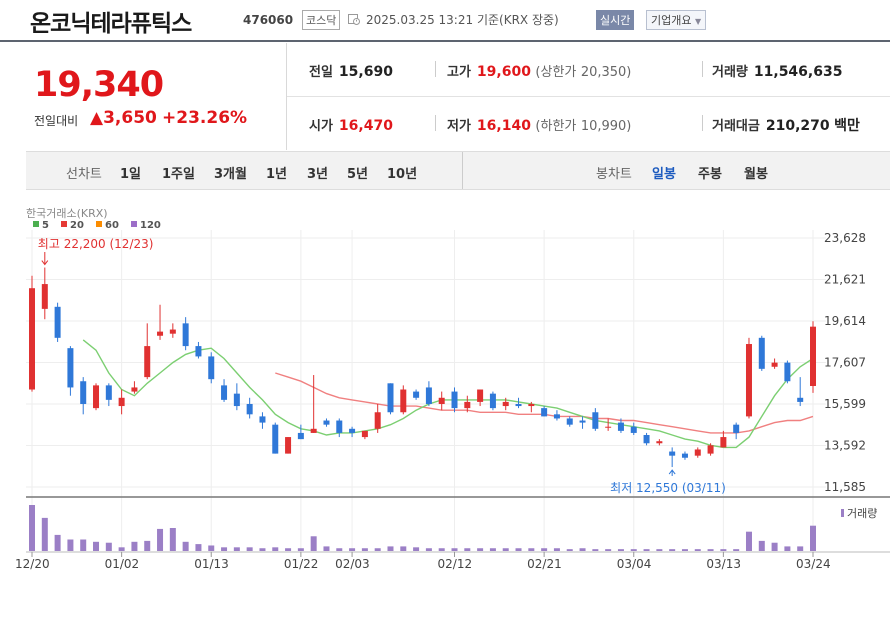  What do you see at coordinates (777, 72) in the screenshot?
I see `stat-volume: 거래량 11,546,635` at bounding box center [777, 72].